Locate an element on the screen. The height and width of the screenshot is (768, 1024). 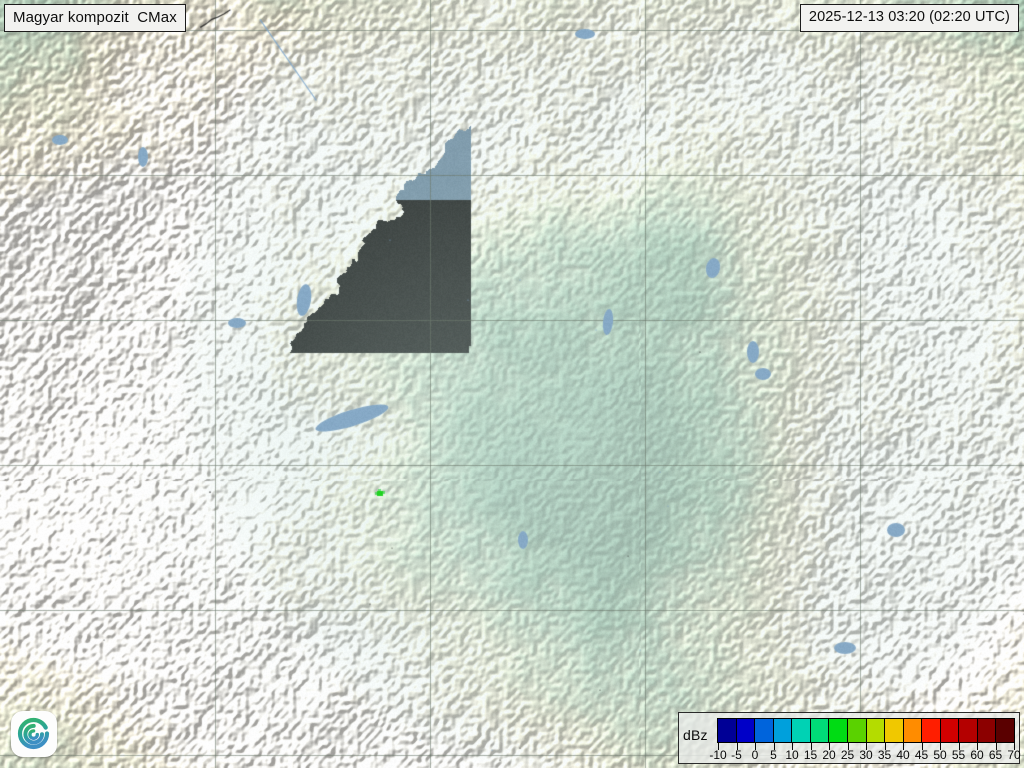
legend-tick-labels: -10 -5 0 5 10 15 20 25 30 35 40 45 50 55 60 65 70 is located at coordinates (864, 755).